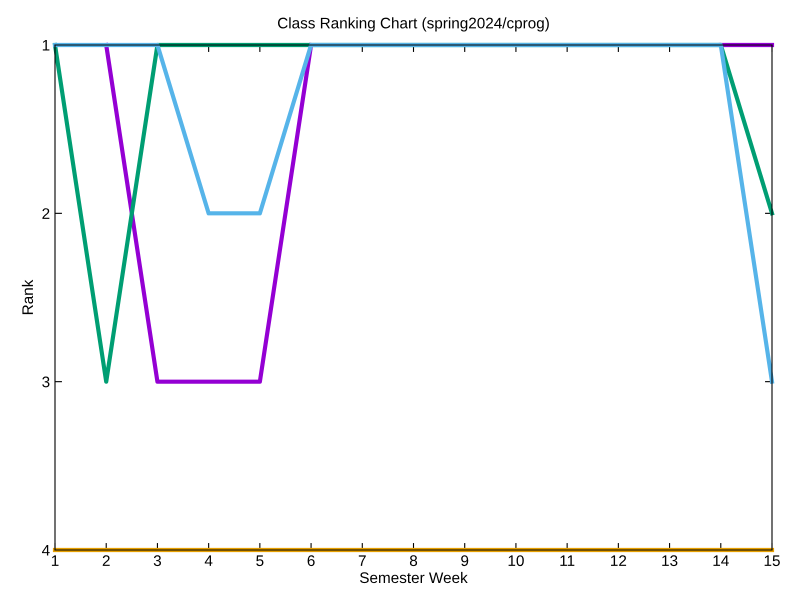 This screenshot has width=800, height=600. What do you see at coordinates (670, 560) in the screenshot?
I see `x-tick-label: 13` at bounding box center [670, 560].